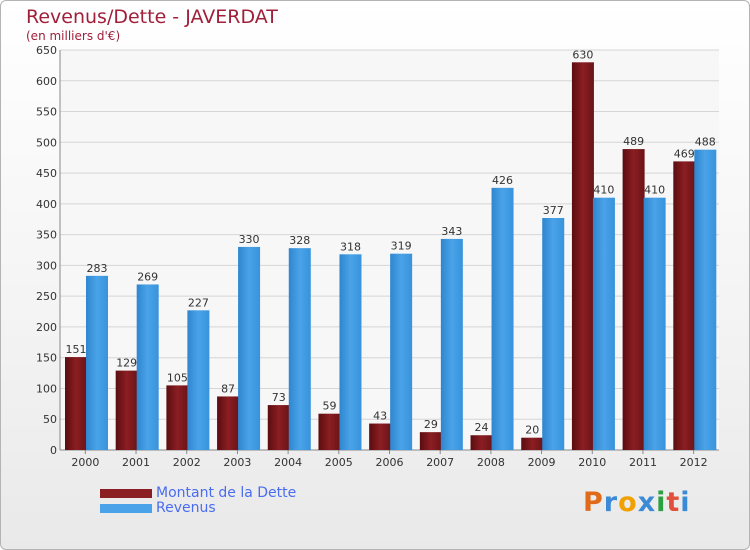 This screenshot has height=550, width=750. Describe the element at coordinates (152, 17) in the screenshot. I see `chart-title: Revenus/Dette - JAVERDAT` at that location.